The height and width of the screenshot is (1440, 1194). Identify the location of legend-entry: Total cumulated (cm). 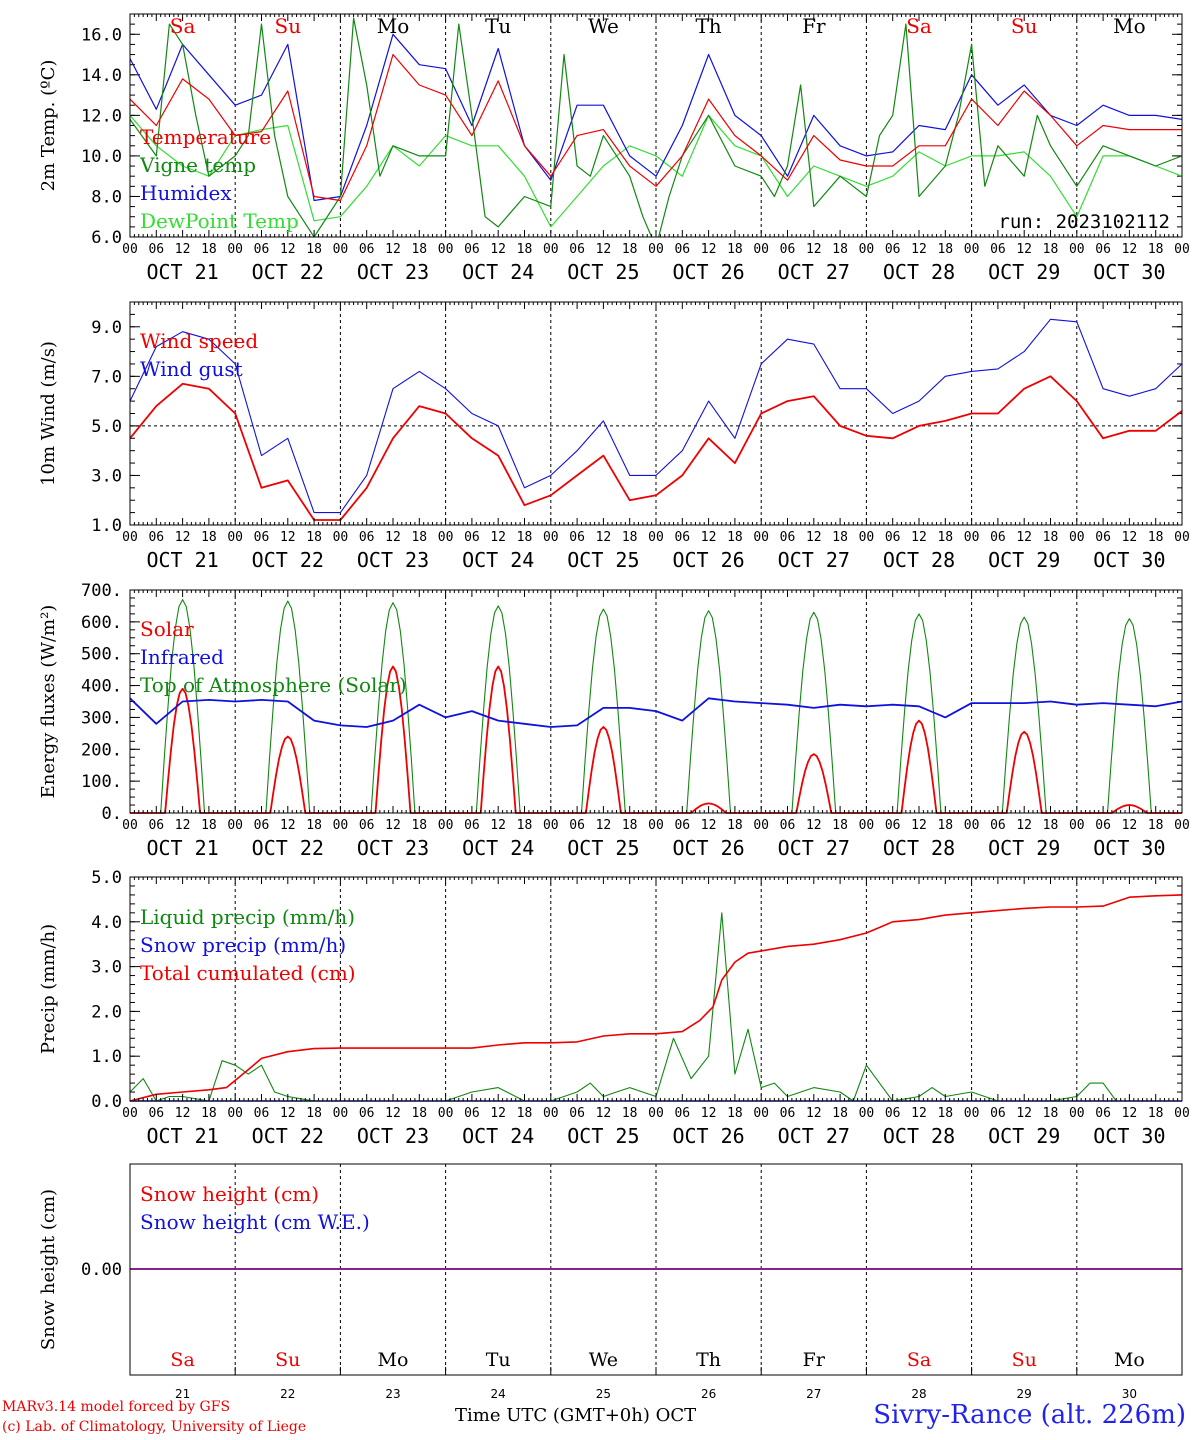
(248, 973).